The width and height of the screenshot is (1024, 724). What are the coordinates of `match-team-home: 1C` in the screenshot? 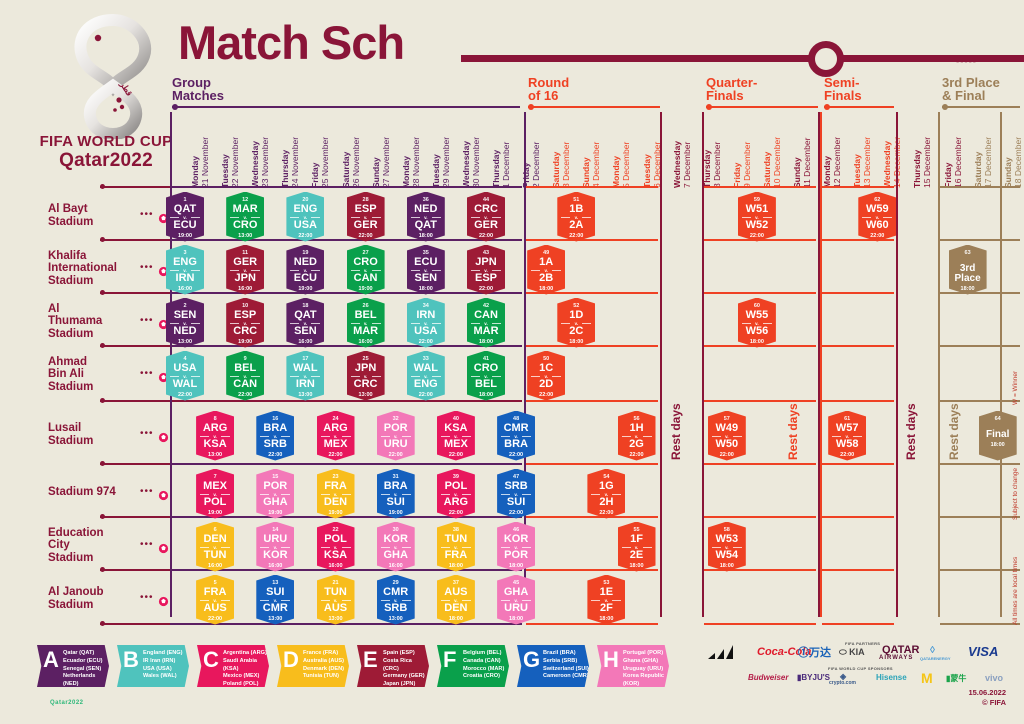 It's located at (546, 367).